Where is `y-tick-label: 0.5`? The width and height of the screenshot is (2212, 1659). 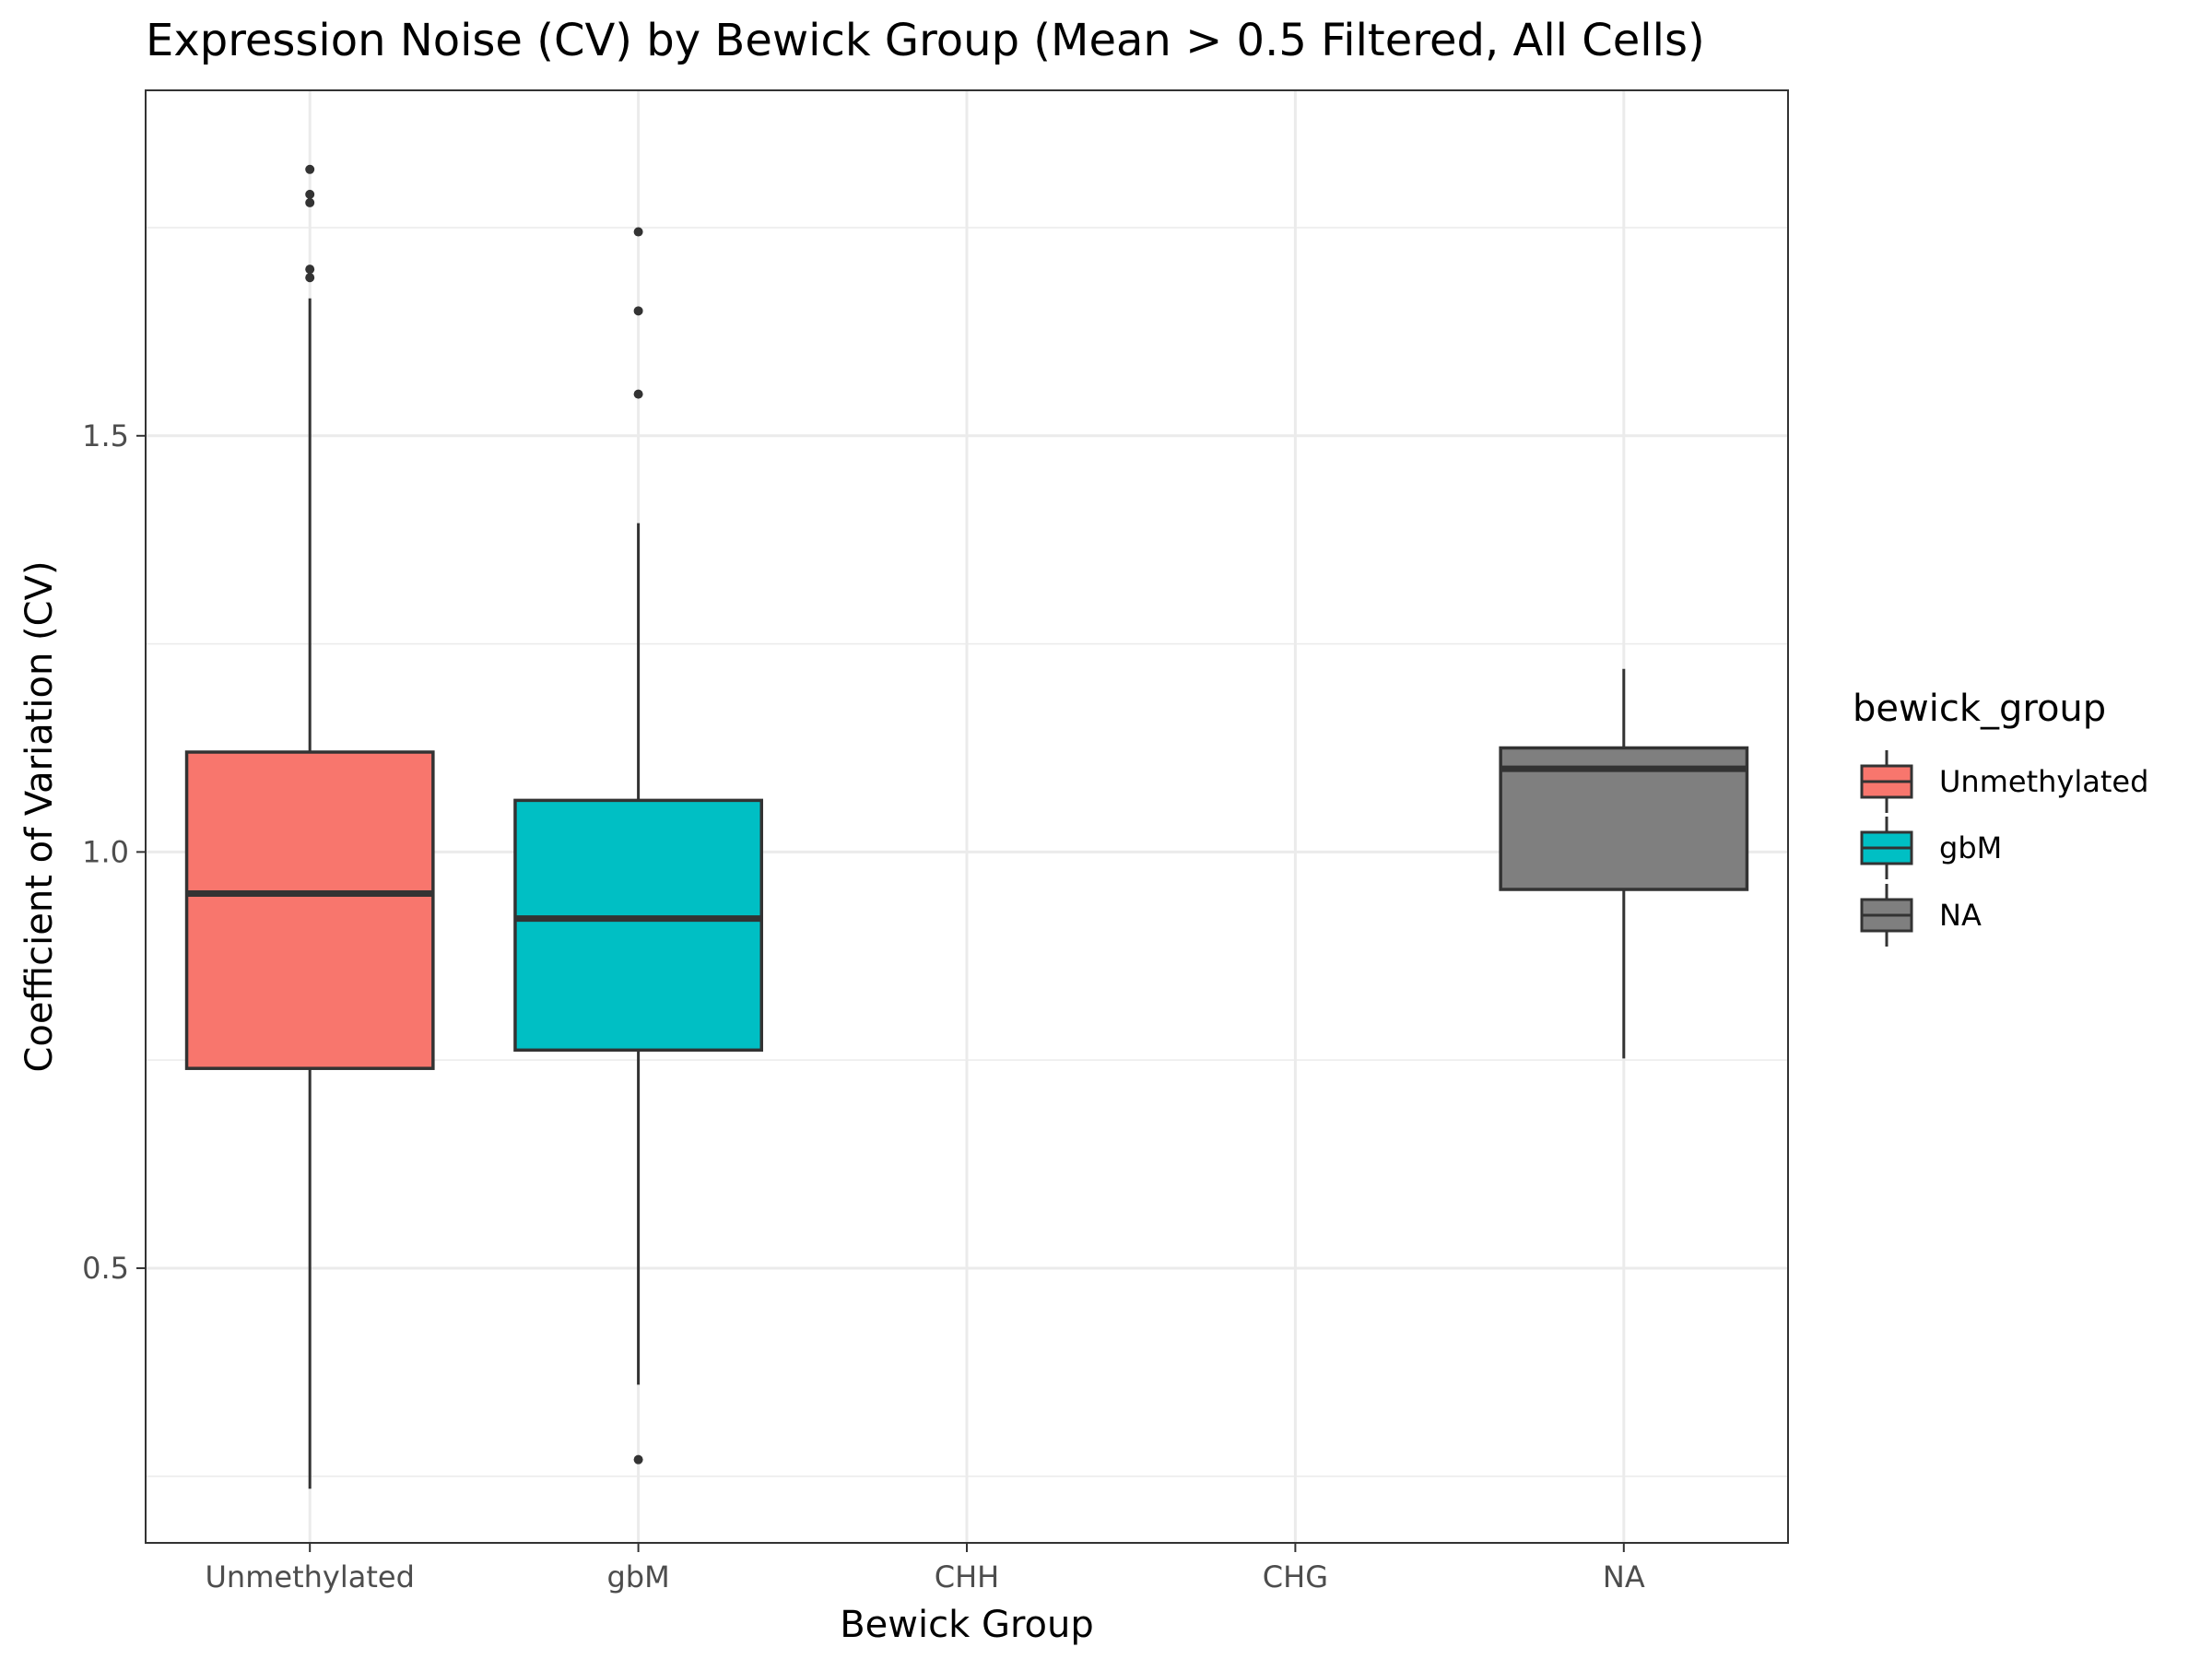
y-tick-label: 0.5 is located at coordinates (105, 1268).